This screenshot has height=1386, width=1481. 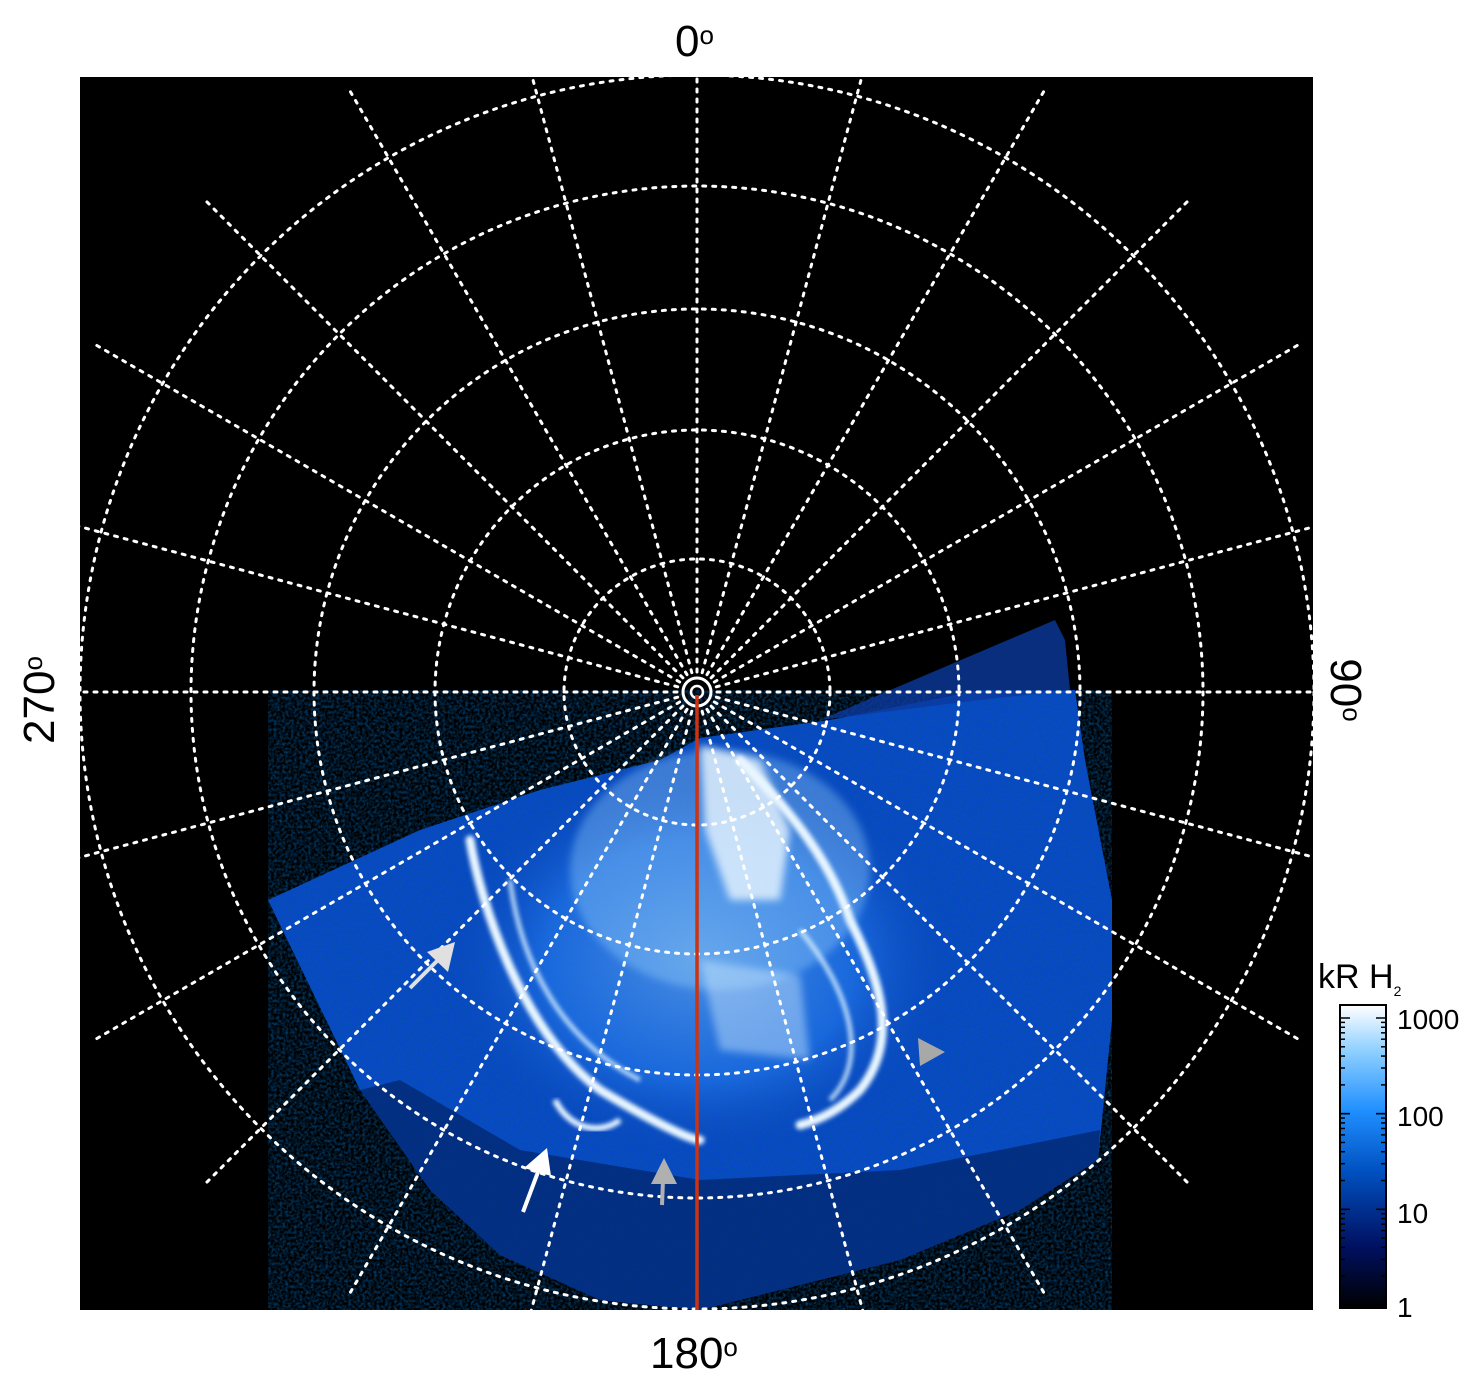 I want to click on colorbar, so click(x=1363, y=1156).